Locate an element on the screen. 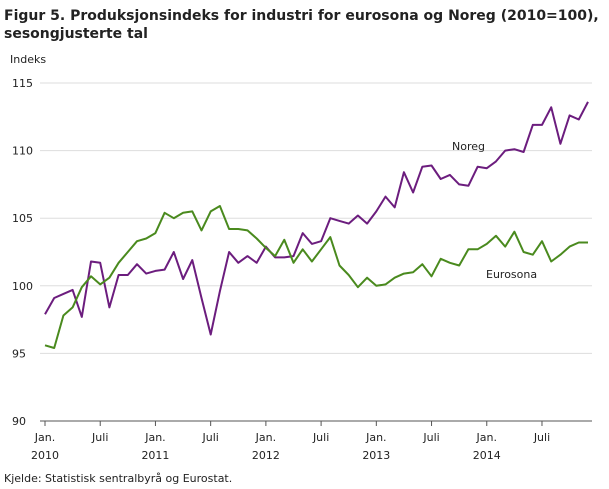 The height and width of the screenshot is (489, 609). x-tick-label: Jan. 2014 is located at coordinates (487, 446).